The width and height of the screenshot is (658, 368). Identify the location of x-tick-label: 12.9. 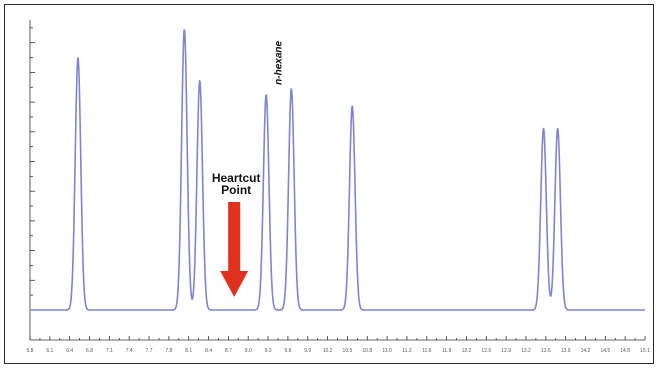
(506, 351).